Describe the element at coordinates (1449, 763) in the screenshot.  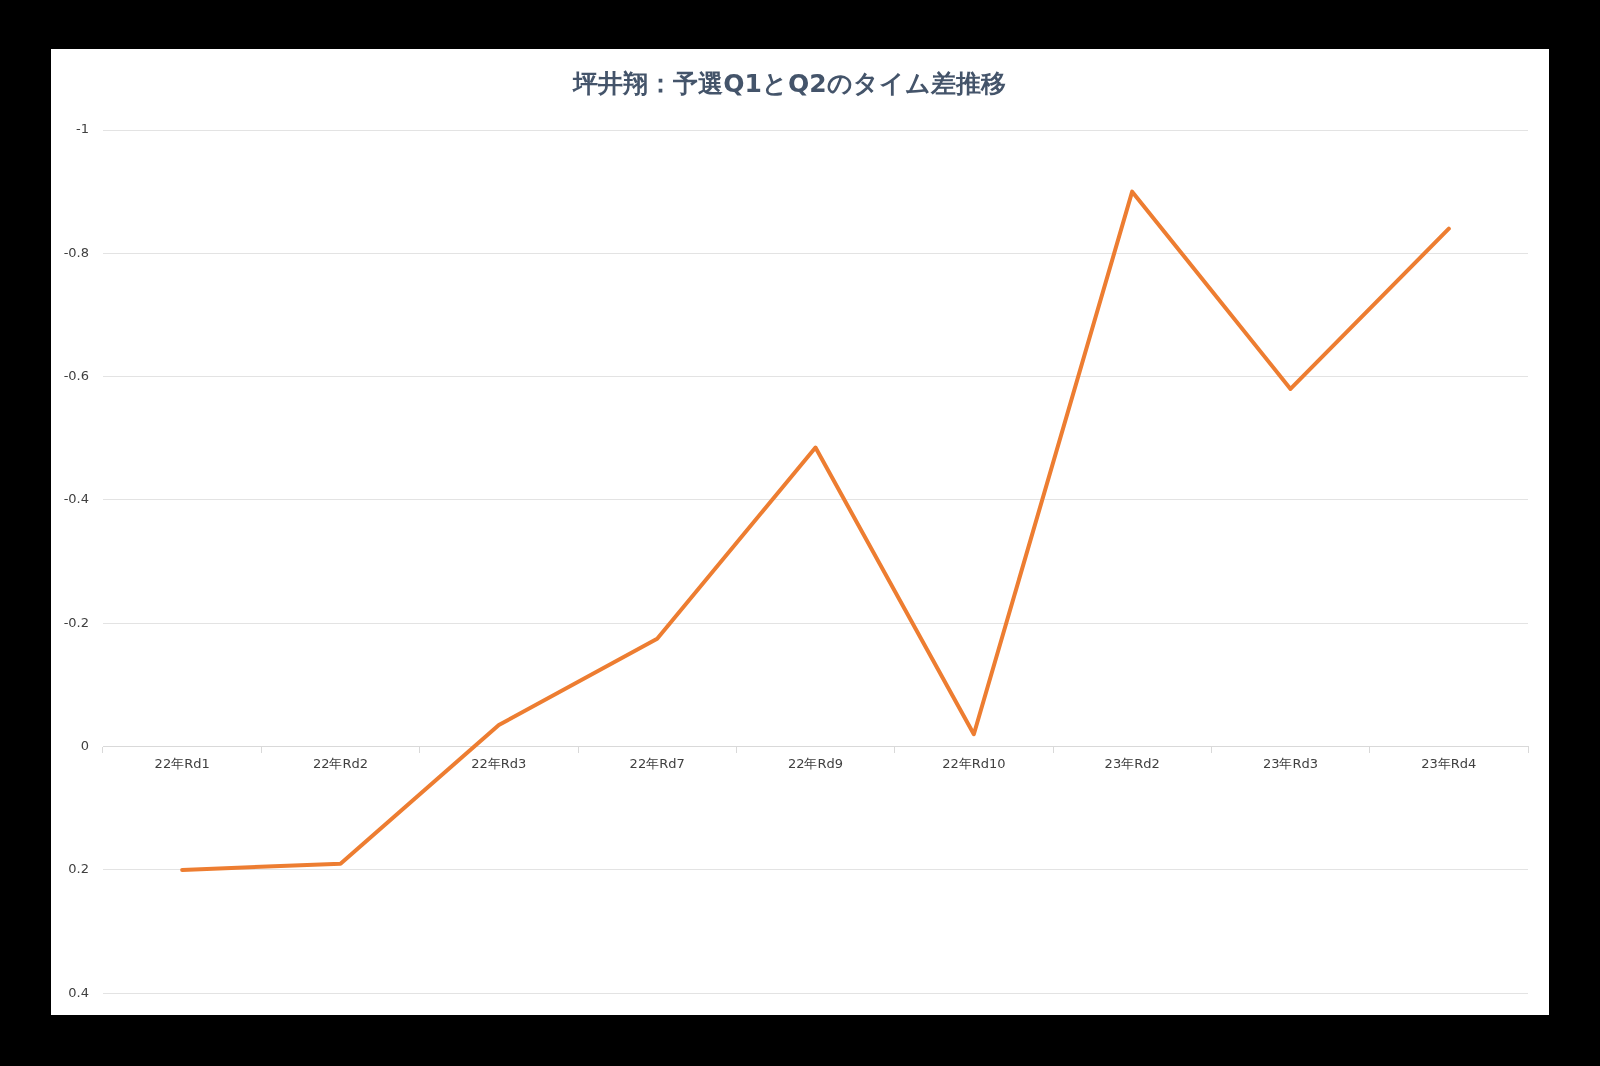
I see `x-tick-label: 23年Rd4` at that location.